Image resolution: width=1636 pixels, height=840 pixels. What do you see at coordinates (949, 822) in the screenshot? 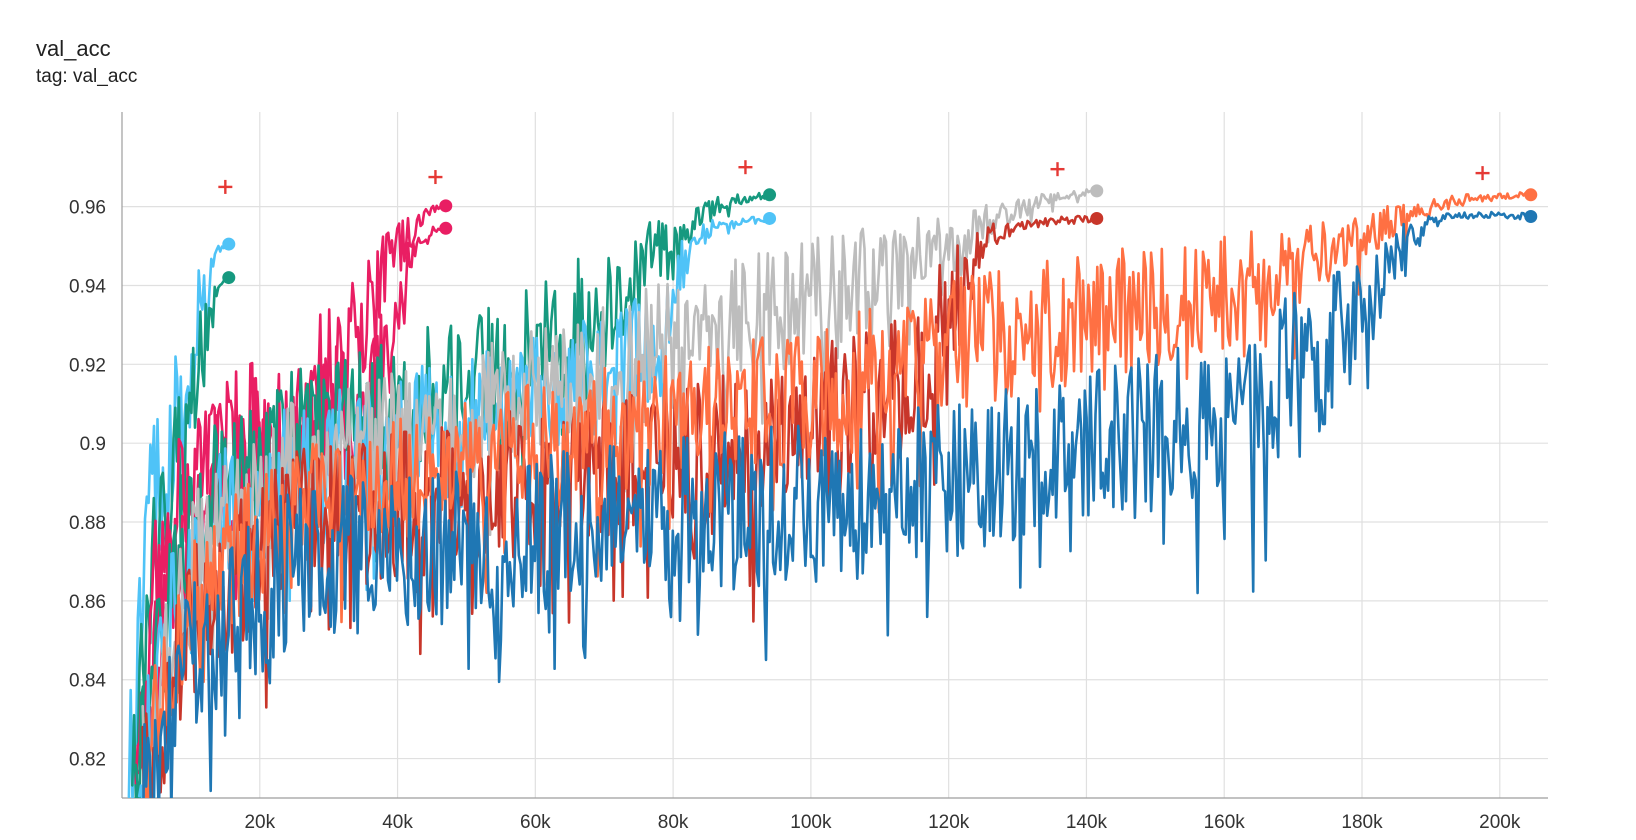
I see `x-tick-label: 120k` at bounding box center [949, 822].